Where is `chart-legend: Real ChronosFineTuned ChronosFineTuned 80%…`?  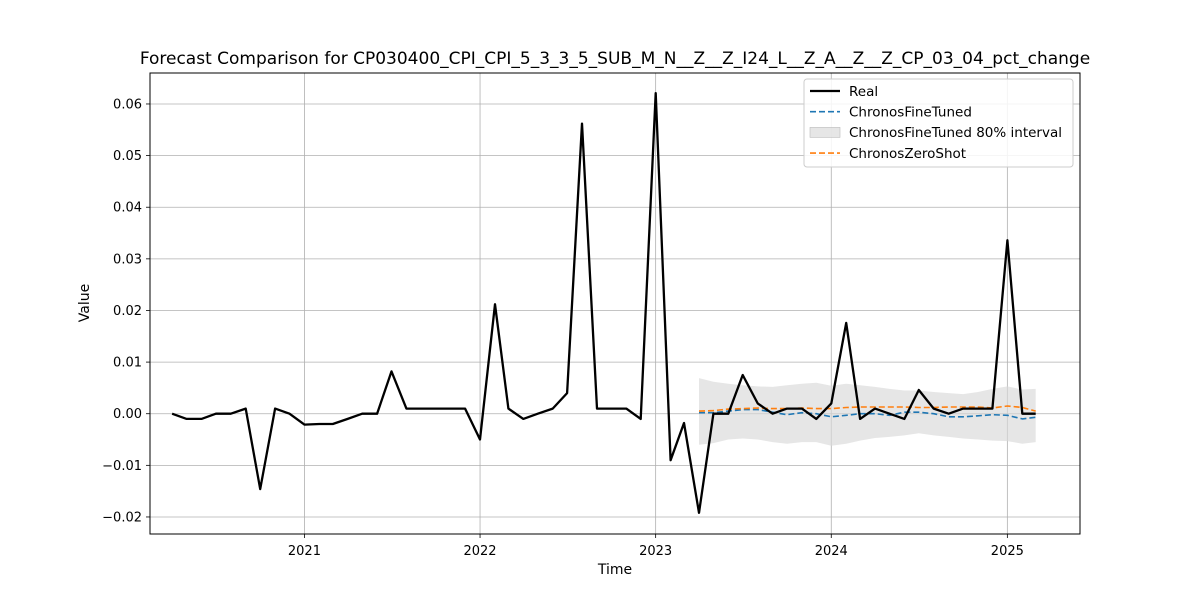 chart-legend: Real ChronosFineTuned ChronosFineTuned 80%… is located at coordinates (938, 123).